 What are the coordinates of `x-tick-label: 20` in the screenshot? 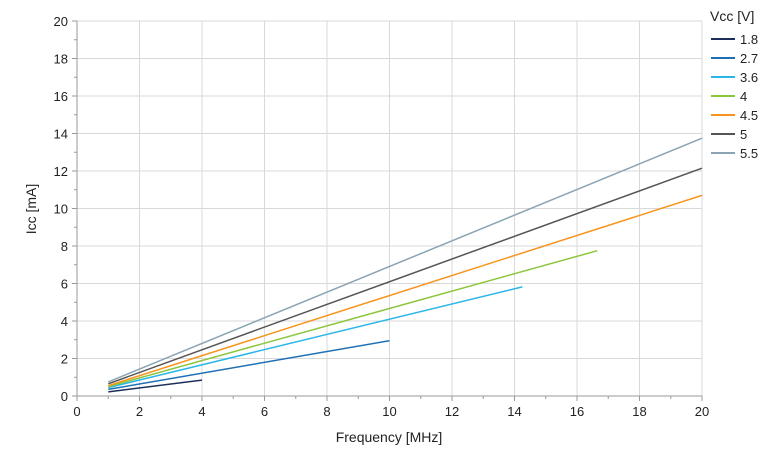 It's located at (702, 411).